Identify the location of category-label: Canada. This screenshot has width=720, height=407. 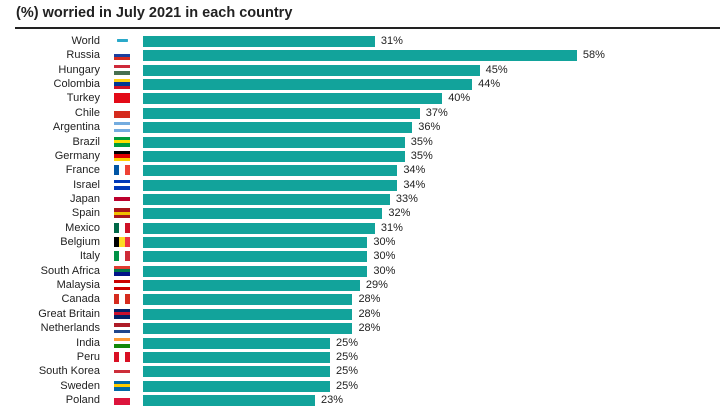
(80, 299).